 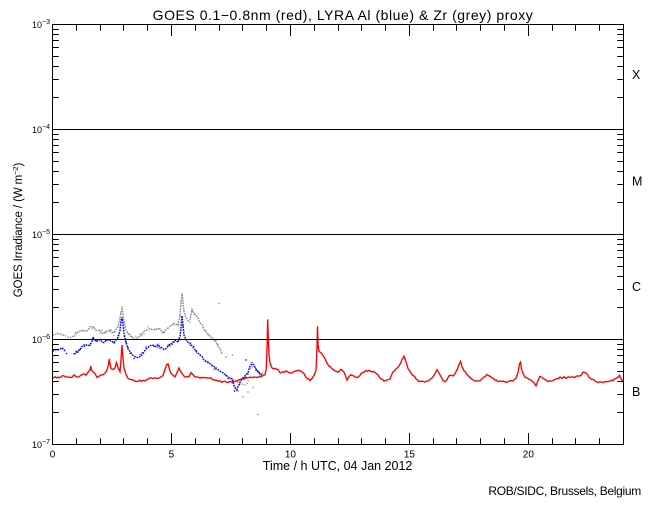 I want to click on svg-text: 15, so click(x=410, y=455).